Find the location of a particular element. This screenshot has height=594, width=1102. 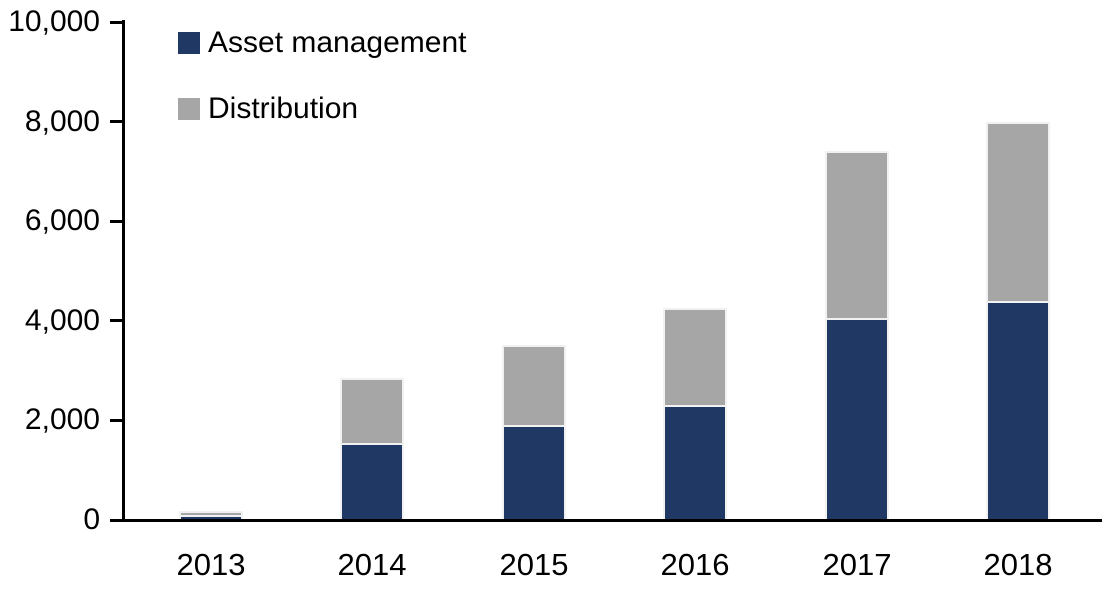

y-tick-label: 2,000 is located at coordinates (62, 420).